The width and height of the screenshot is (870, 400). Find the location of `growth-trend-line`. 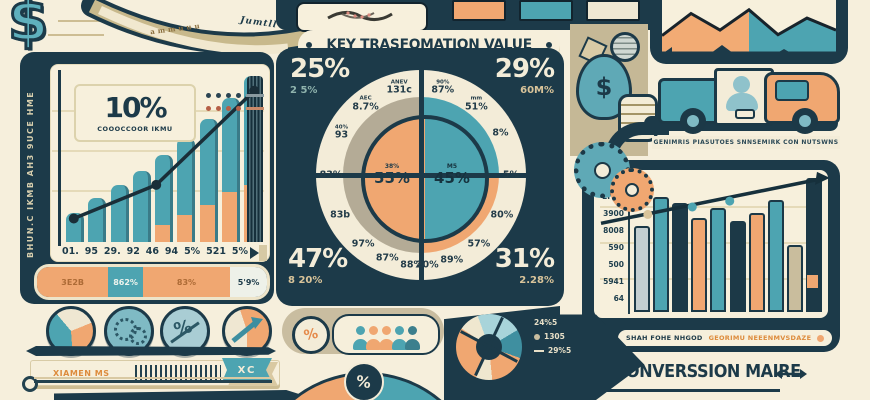

growth-trend-line is located at coordinates (164, 154).